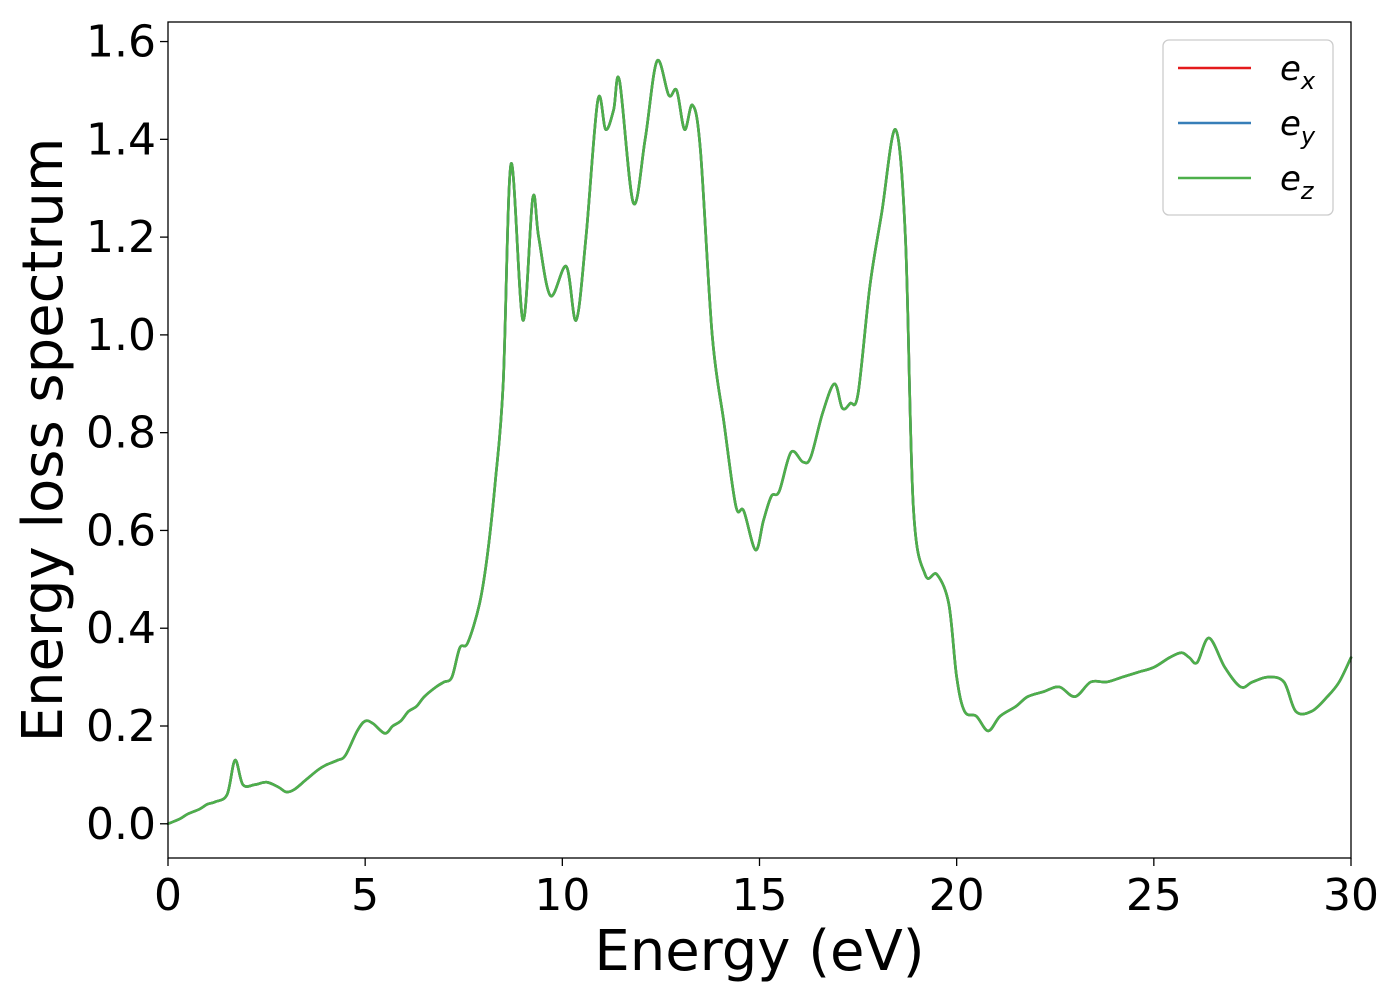 The image size is (1400, 1000). Describe the element at coordinates (759, 951) in the screenshot. I see `x-axis-label: Energy (eV)` at that location.